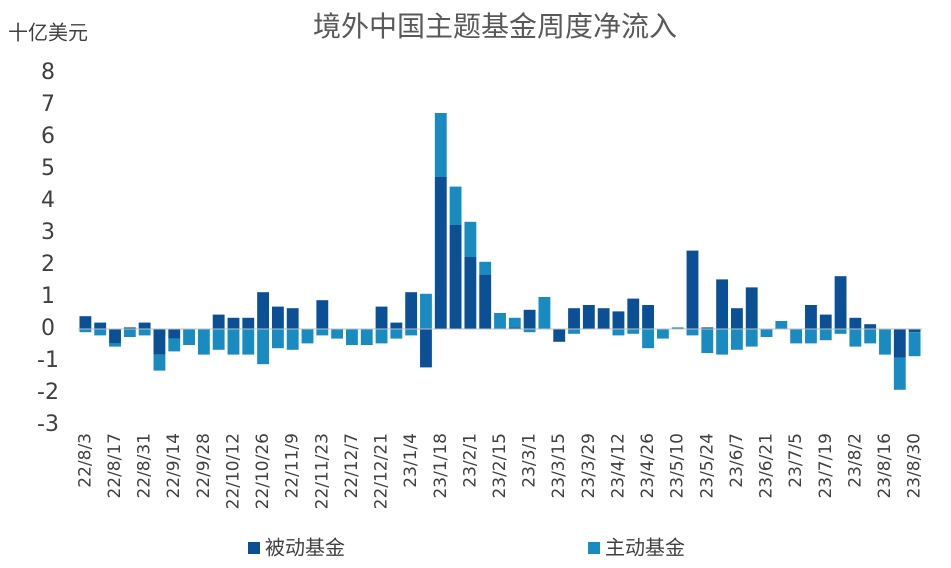 Image resolution: width=951 pixels, height=568 pixels. I want to click on y-tick-label: 2, so click(48, 264).